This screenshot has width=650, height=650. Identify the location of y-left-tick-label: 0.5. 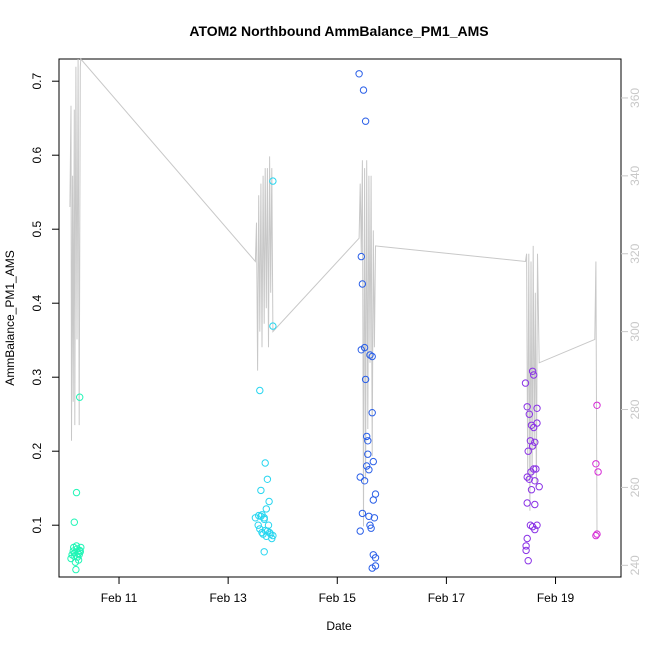
(37, 229).